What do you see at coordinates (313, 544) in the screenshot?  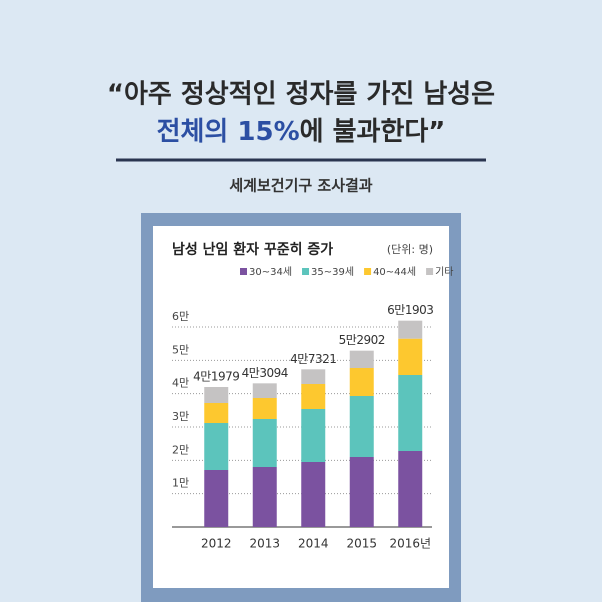 I see `x-tick-label: 2014` at bounding box center [313, 544].